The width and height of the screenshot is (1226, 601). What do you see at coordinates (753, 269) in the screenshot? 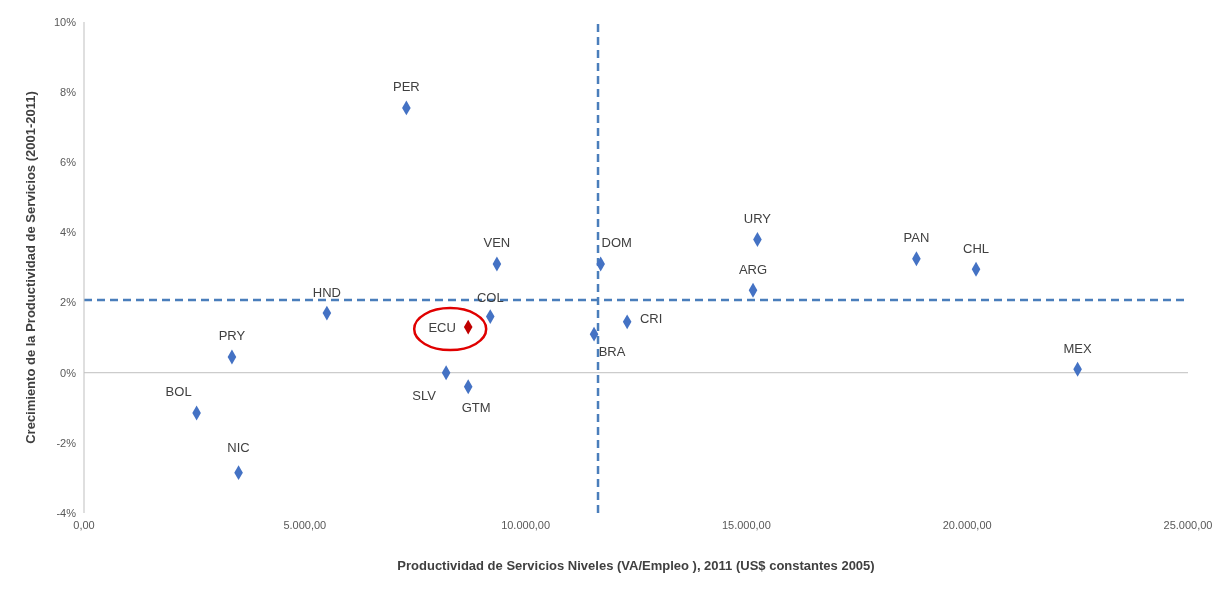
I see `series-label: ARG` at bounding box center [753, 269].